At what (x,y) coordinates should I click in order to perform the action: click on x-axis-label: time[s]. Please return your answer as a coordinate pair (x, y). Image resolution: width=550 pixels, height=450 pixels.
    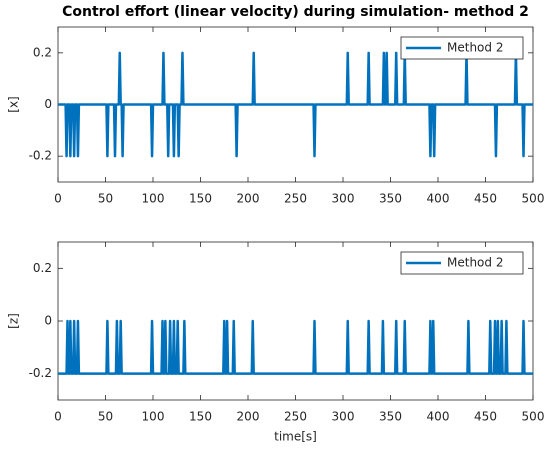
    Looking at the image, I should click on (295, 437).